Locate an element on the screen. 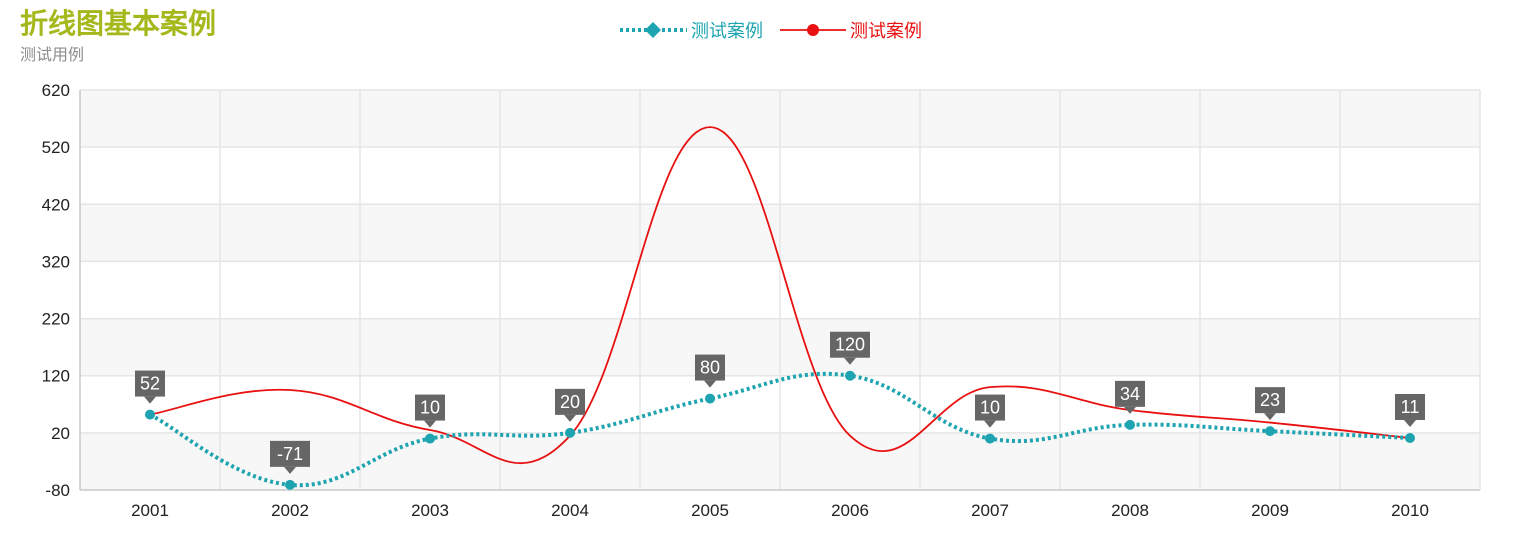 This screenshot has width=1526, height=540. data-label: -71 is located at coordinates (290, 457).